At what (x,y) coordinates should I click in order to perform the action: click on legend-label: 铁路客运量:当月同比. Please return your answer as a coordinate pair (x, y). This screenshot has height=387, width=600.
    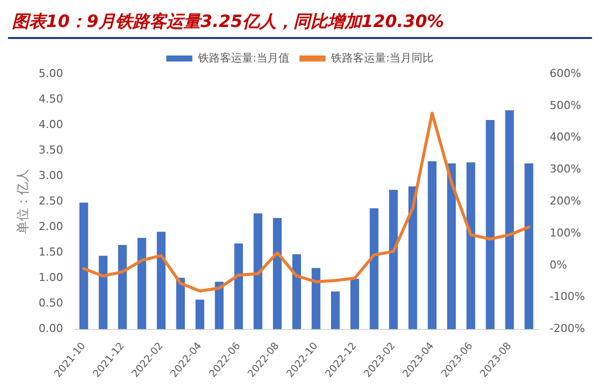
    Looking at the image, I should click on (382, 57).